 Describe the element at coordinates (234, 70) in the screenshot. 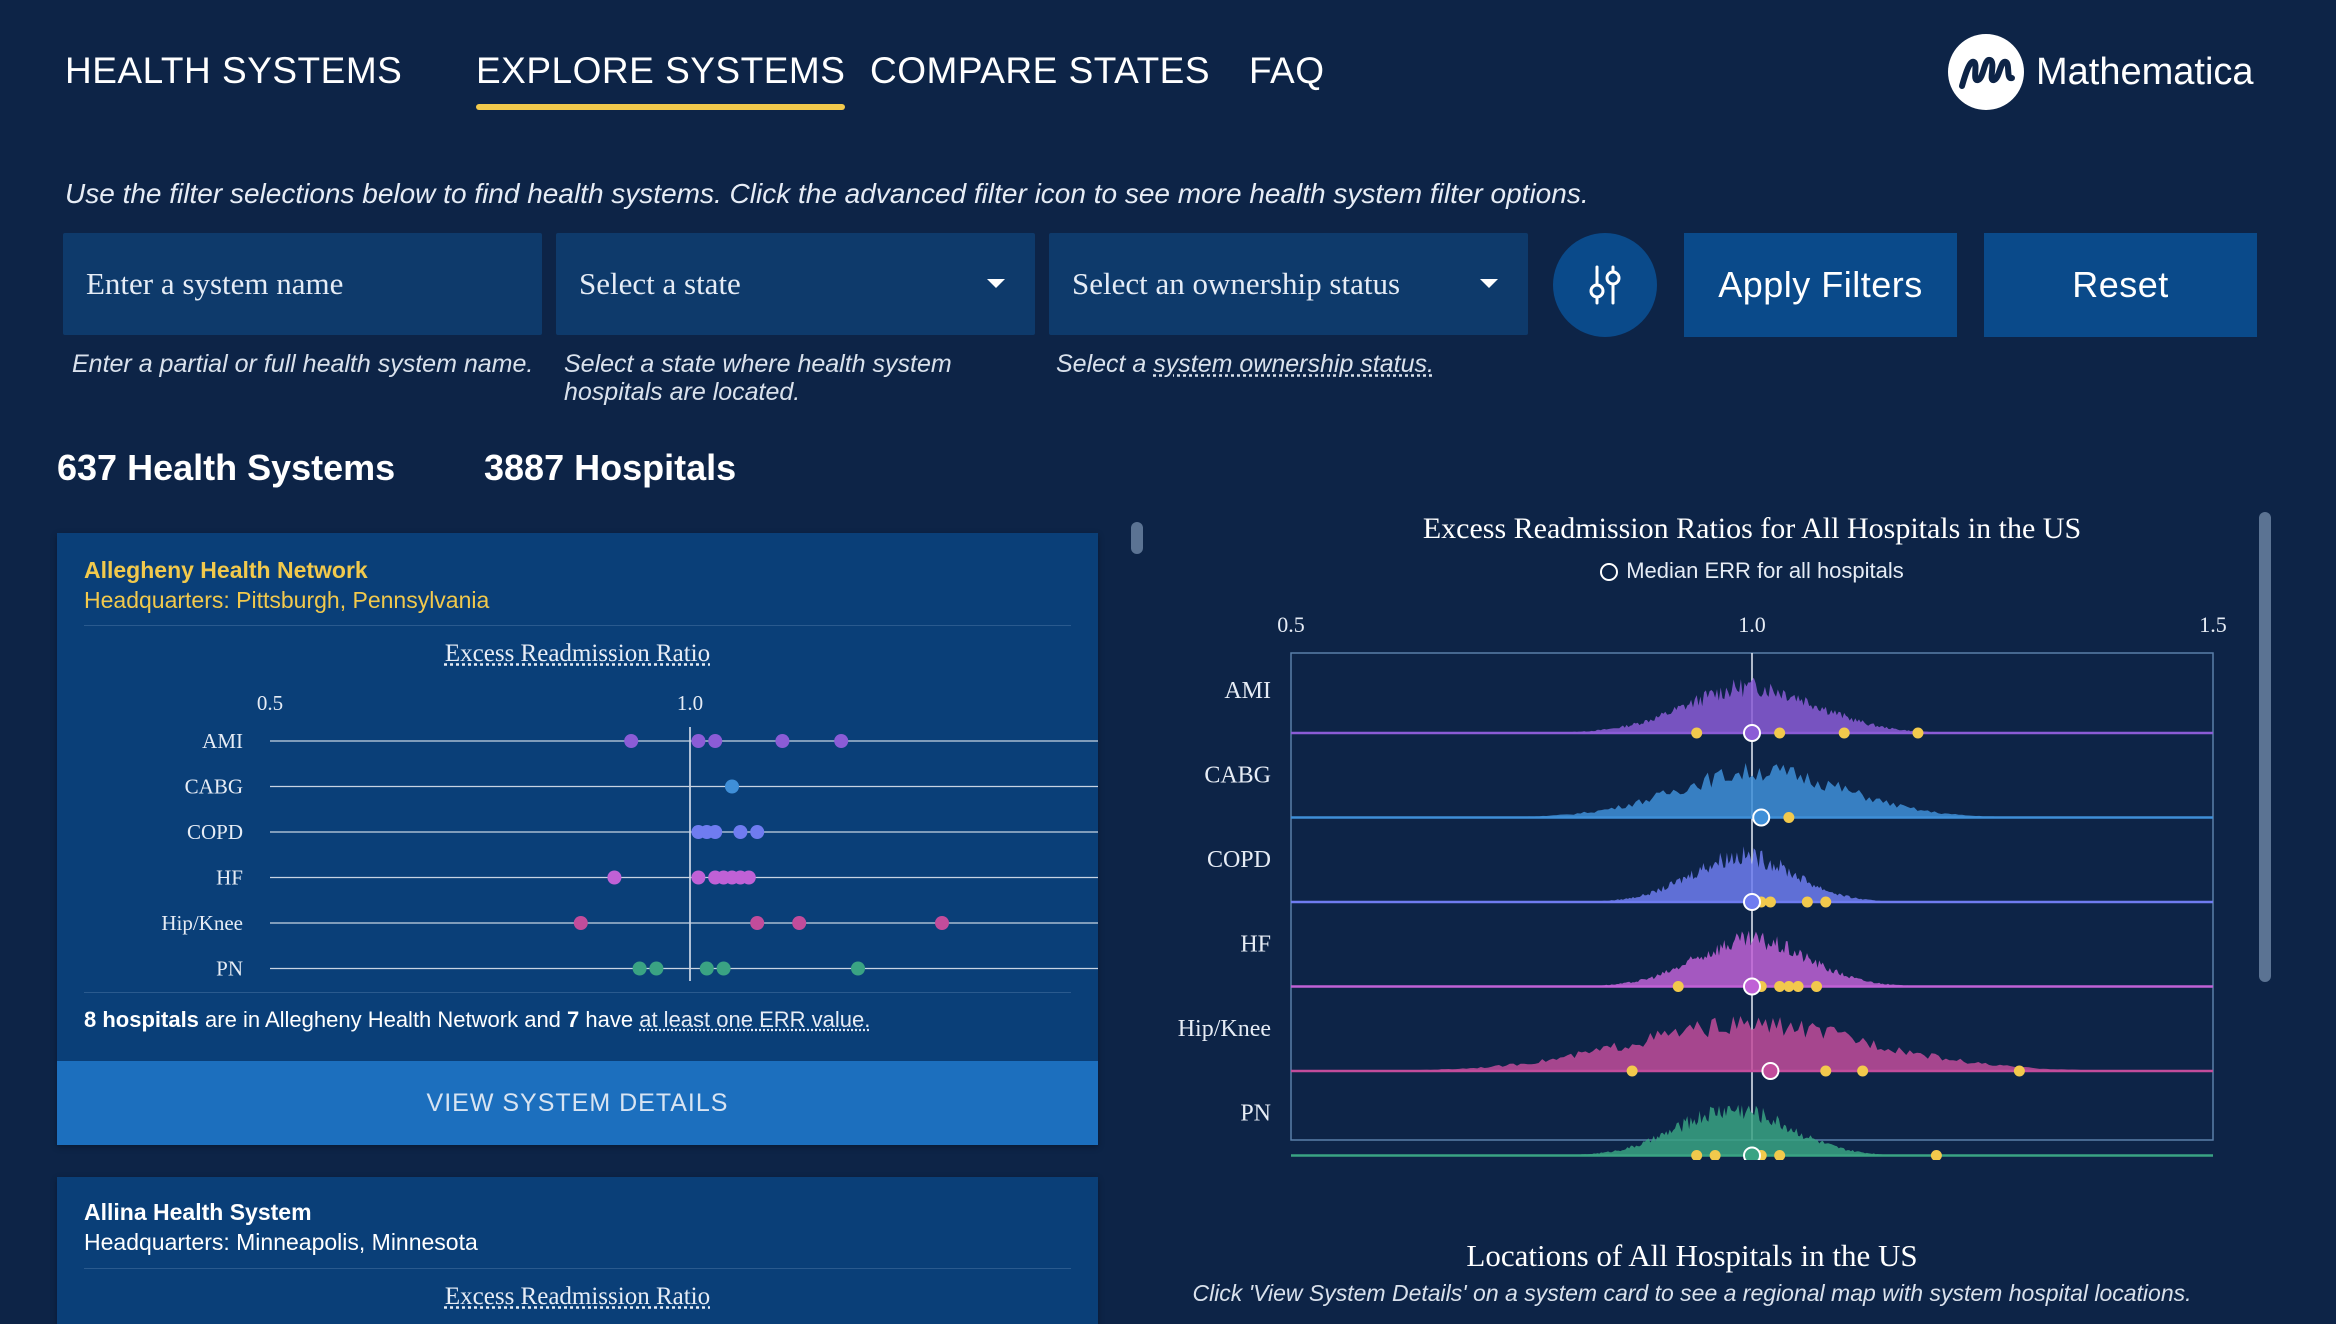

I see `tab-health-systems: HEALTH SYSTEMS` at that location.